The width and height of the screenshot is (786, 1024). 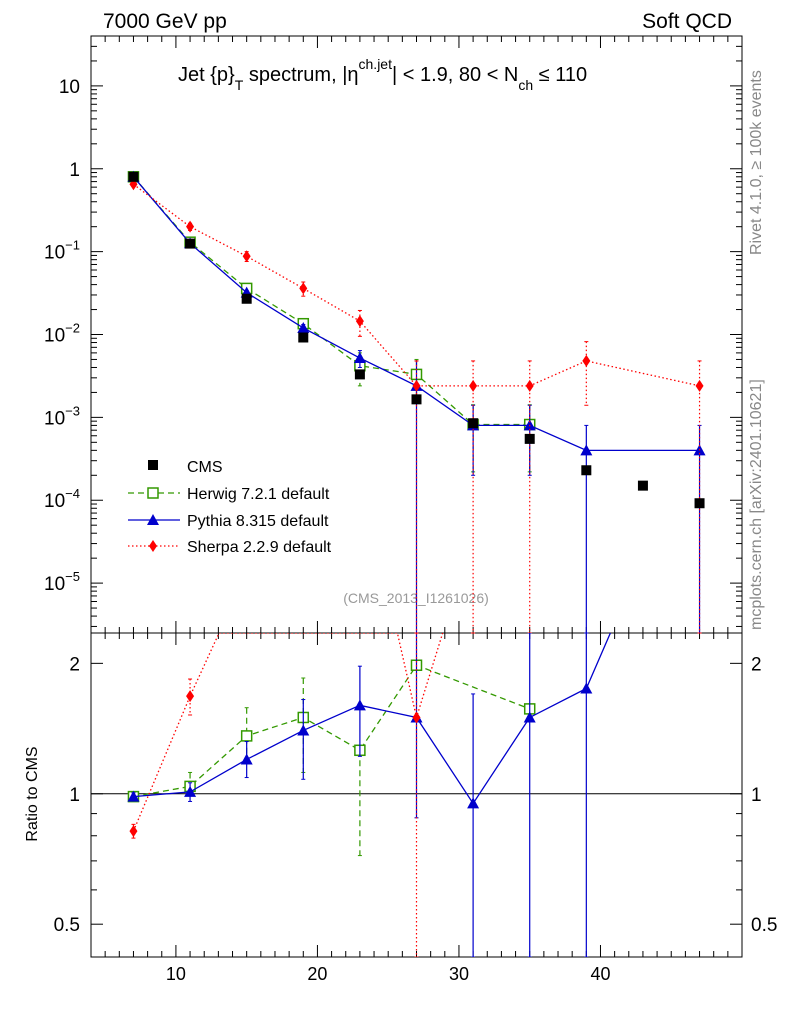 I want to click on rivet-label: Rivet 4.1.0, ≥ 100k events, so click(x=756, y=162).